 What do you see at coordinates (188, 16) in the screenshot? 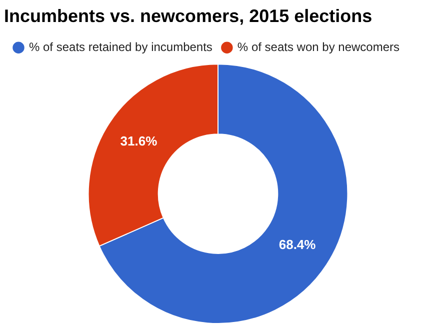
I see `chart-title: Incumbents vs. newcomers, 2015 elections` at bounding box center [188, 16].